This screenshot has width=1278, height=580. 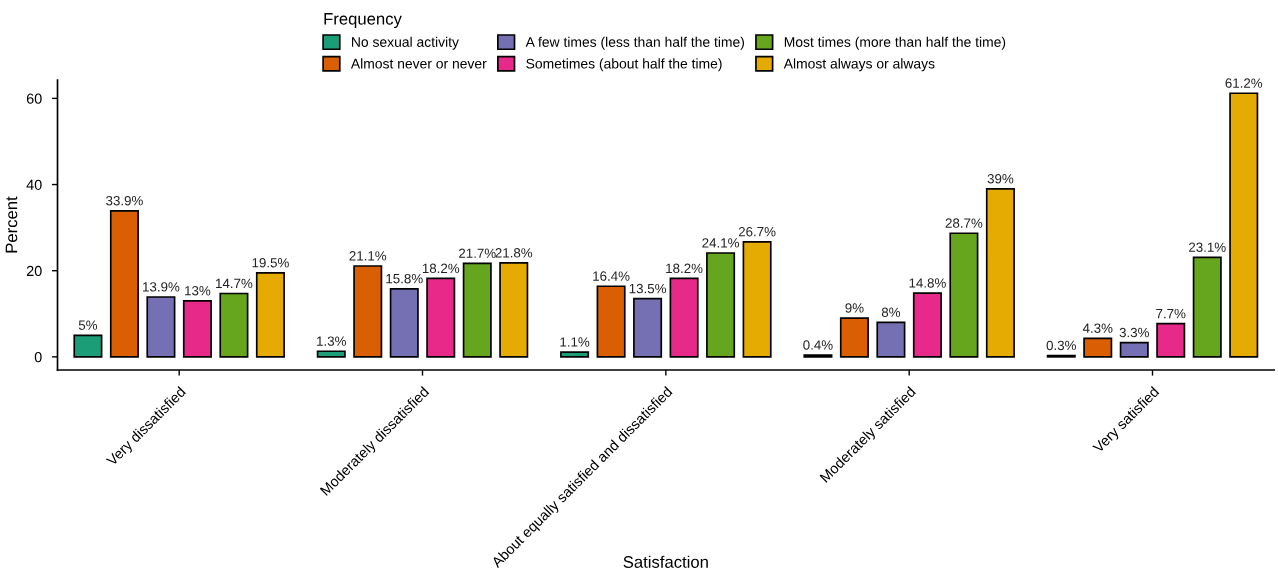 What do you see at coordinates (11, 224) in the screenshot?
I see `y-axis-title: Percent` at bounding box center [11, 224].